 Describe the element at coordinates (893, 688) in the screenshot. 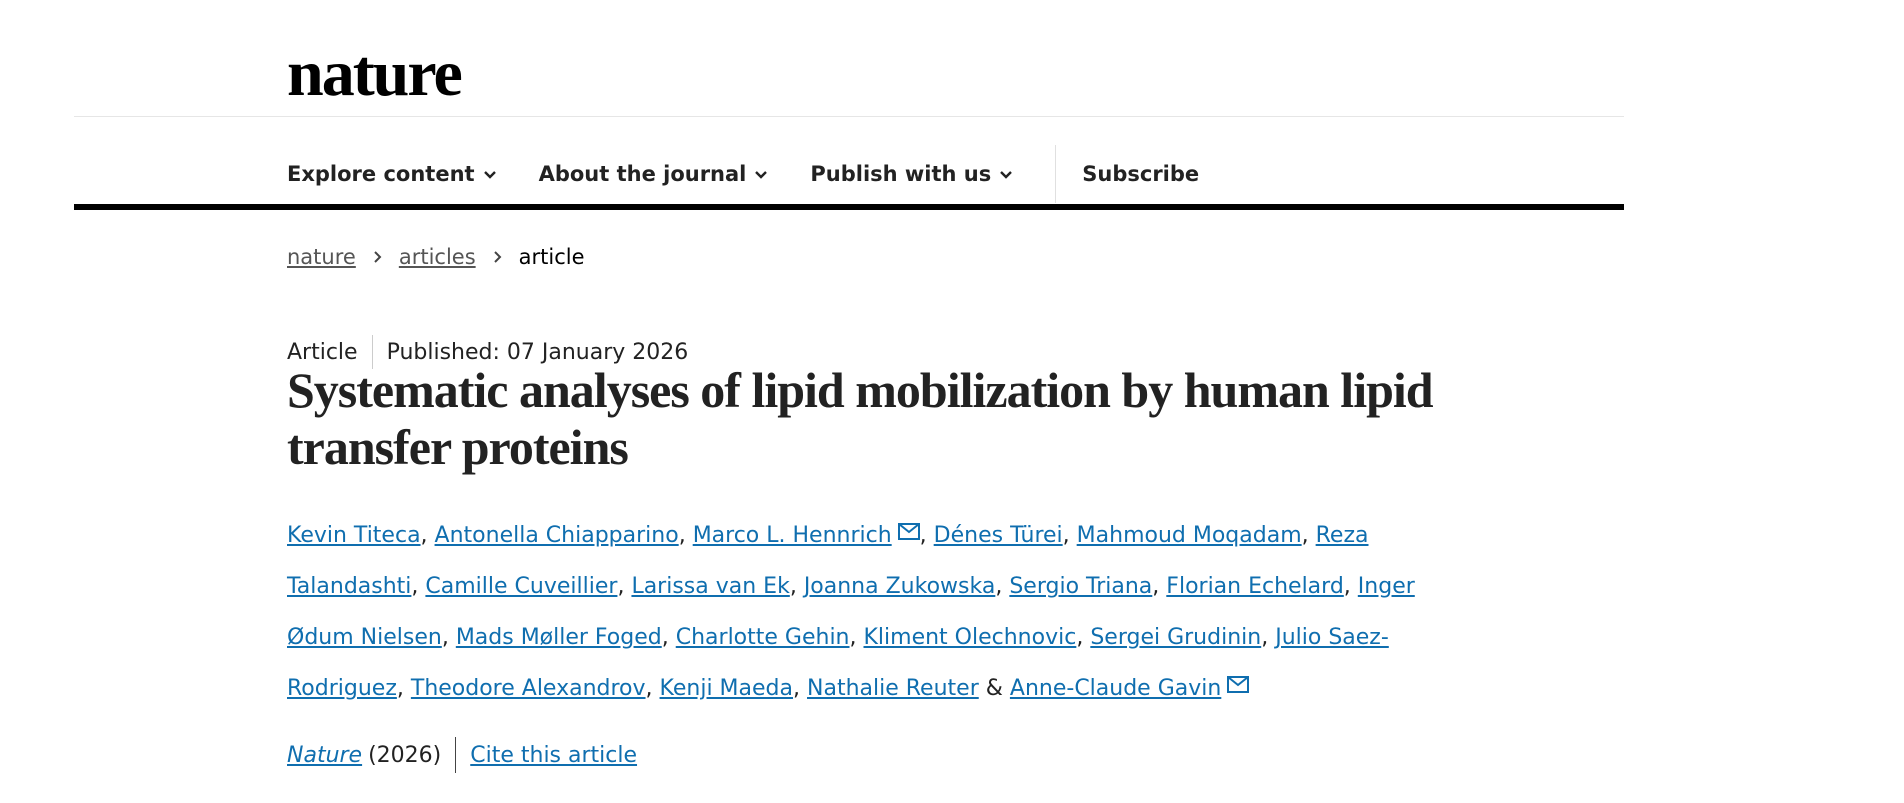

I see `author-link: Nathalie Reuter` at that location.